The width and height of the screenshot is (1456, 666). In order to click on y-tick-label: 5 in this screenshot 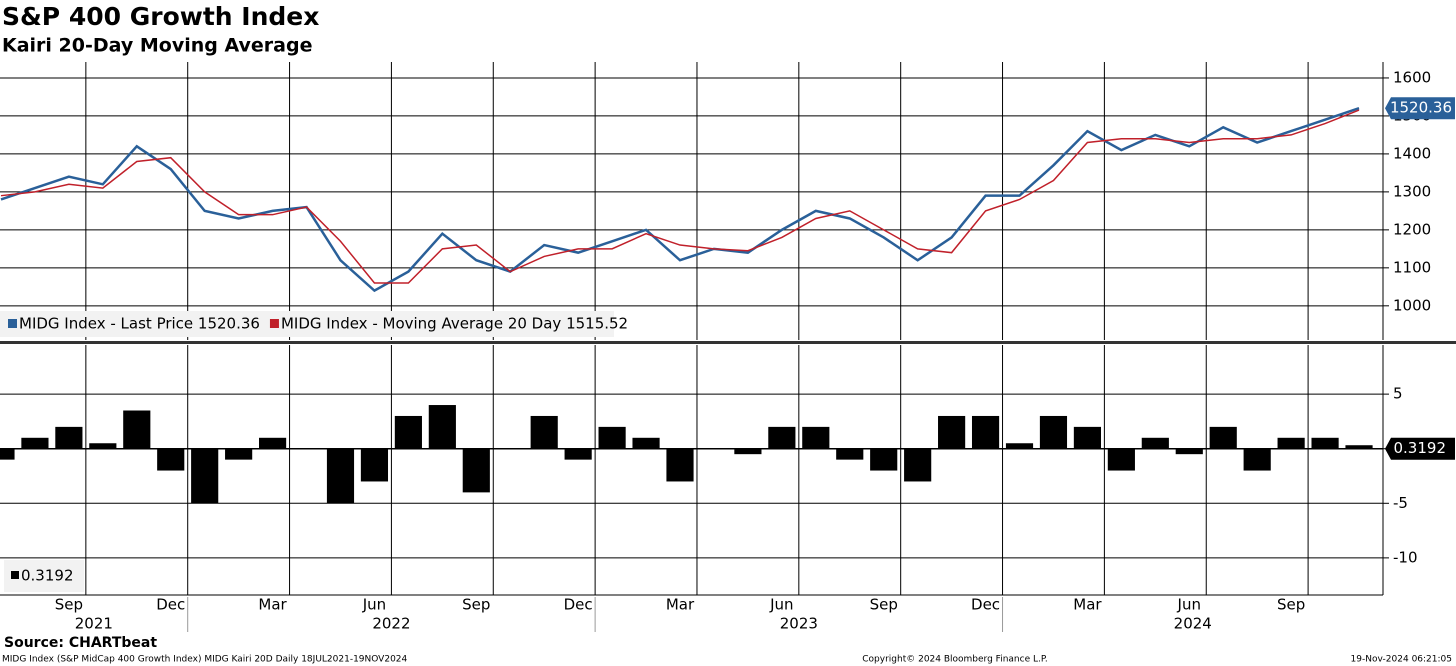, I will do `click(1398, 394)`.